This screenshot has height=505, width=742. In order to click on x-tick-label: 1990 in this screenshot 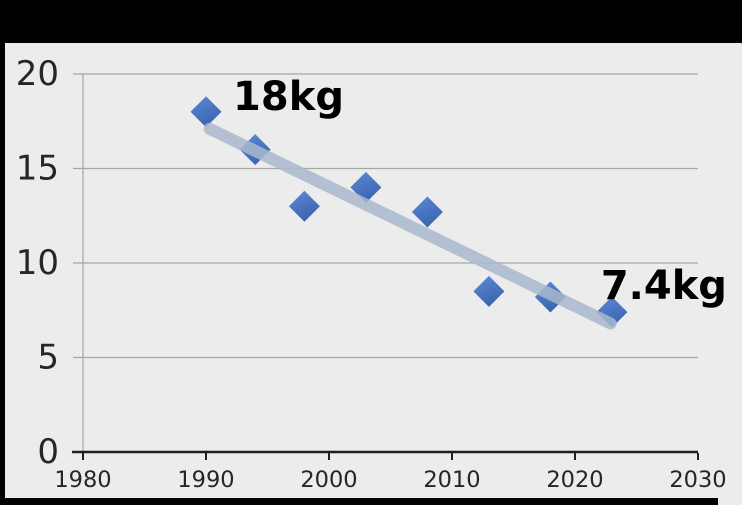, I will do `click(205, 480)`.